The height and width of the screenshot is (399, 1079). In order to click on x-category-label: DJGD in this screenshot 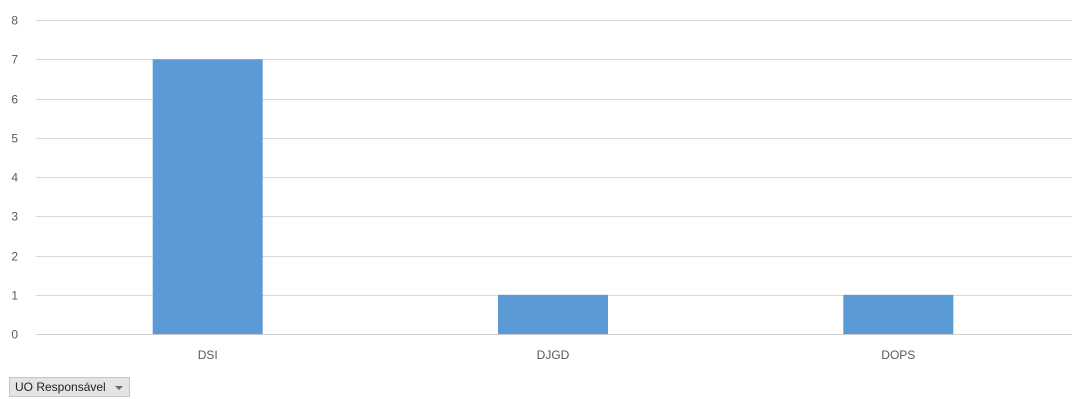, I will do `click(553, 355)`.